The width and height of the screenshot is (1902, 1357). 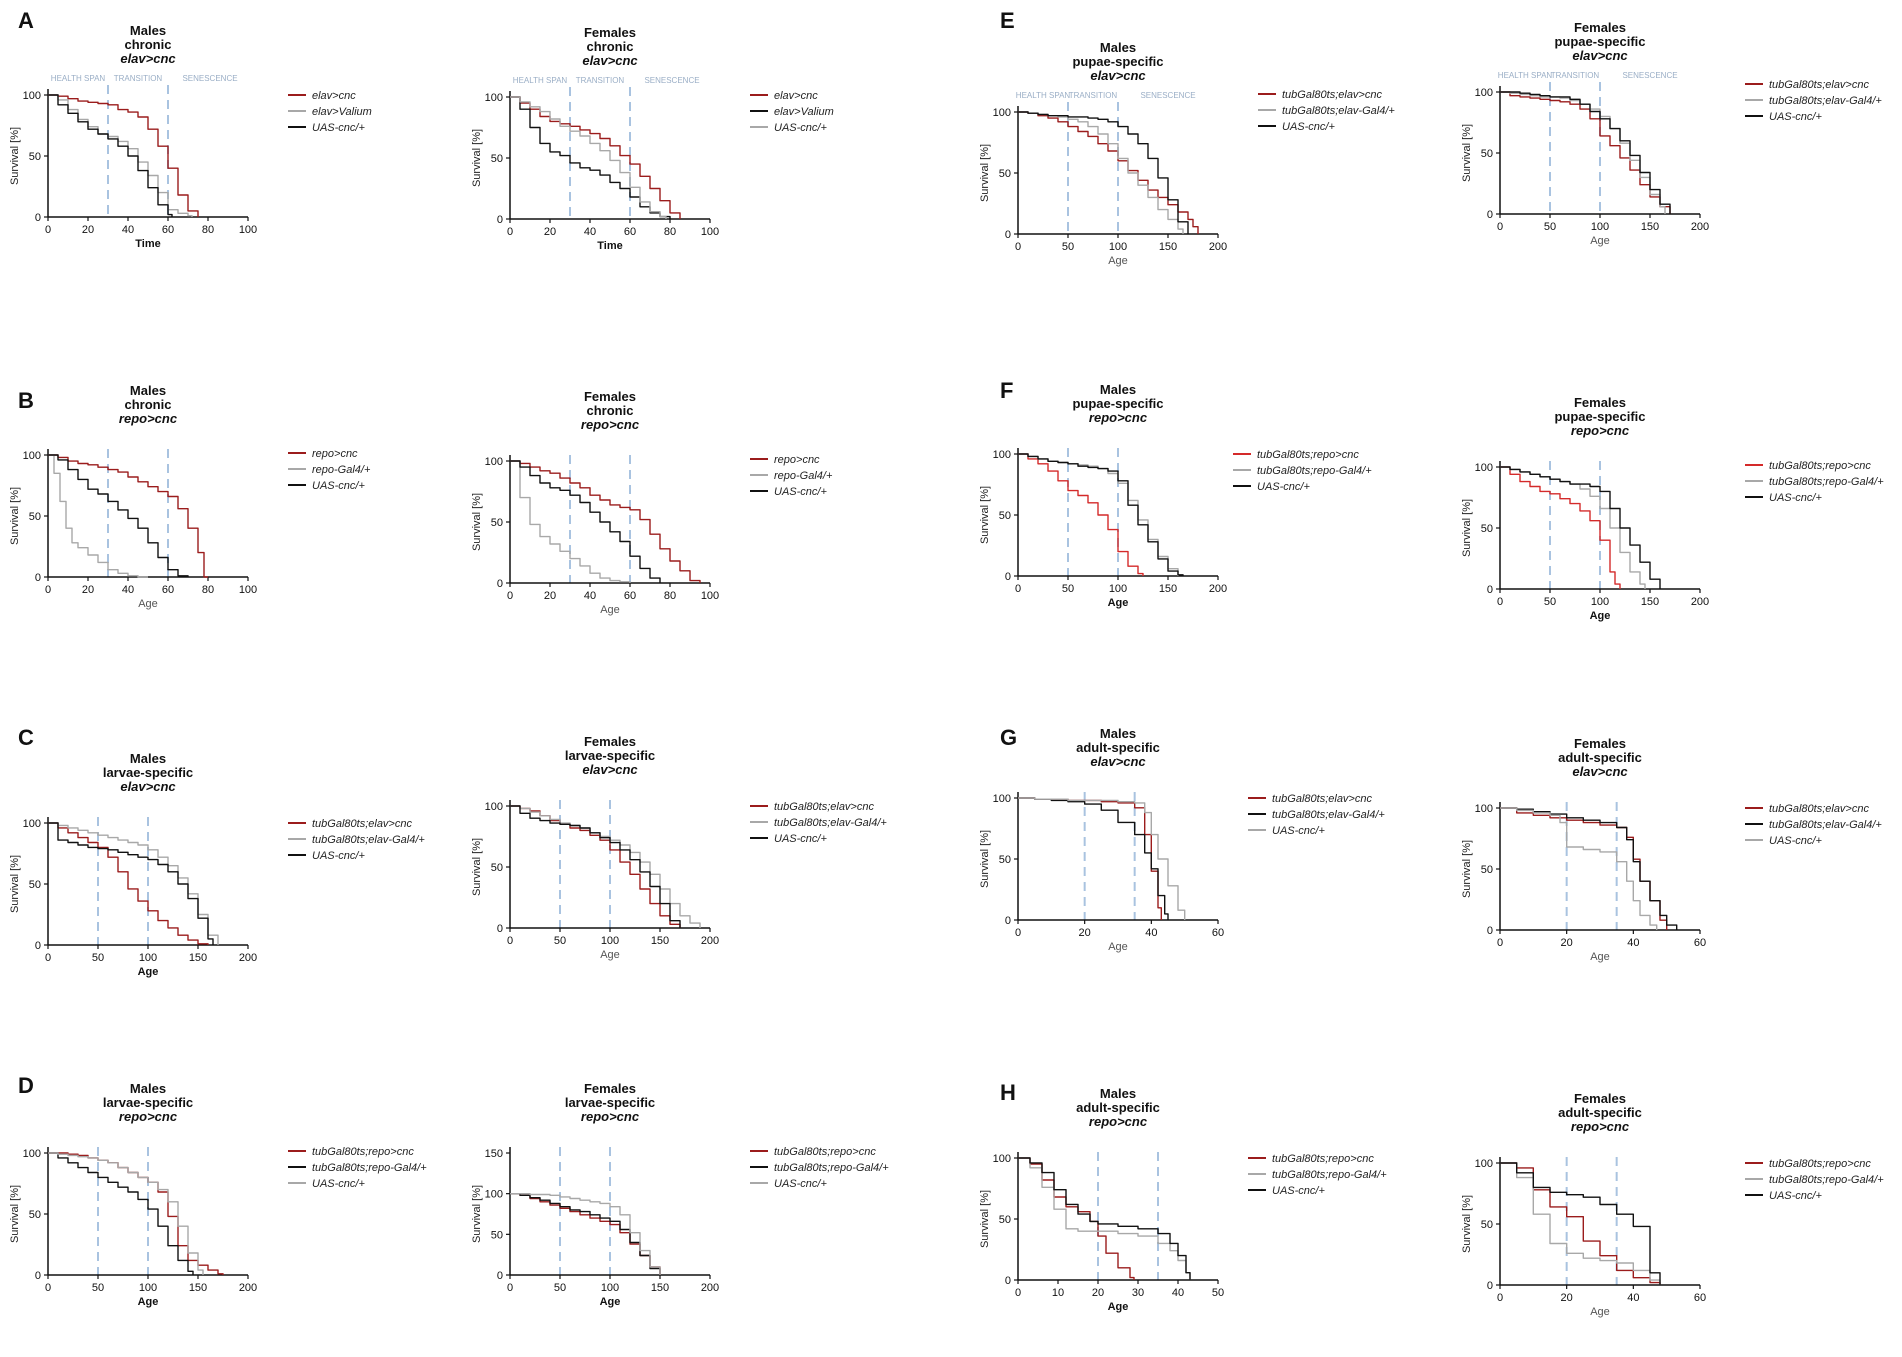 I want to click on legend-label: tubGal80ts;elav-Gal4/+, so click(x=1338, y=111).